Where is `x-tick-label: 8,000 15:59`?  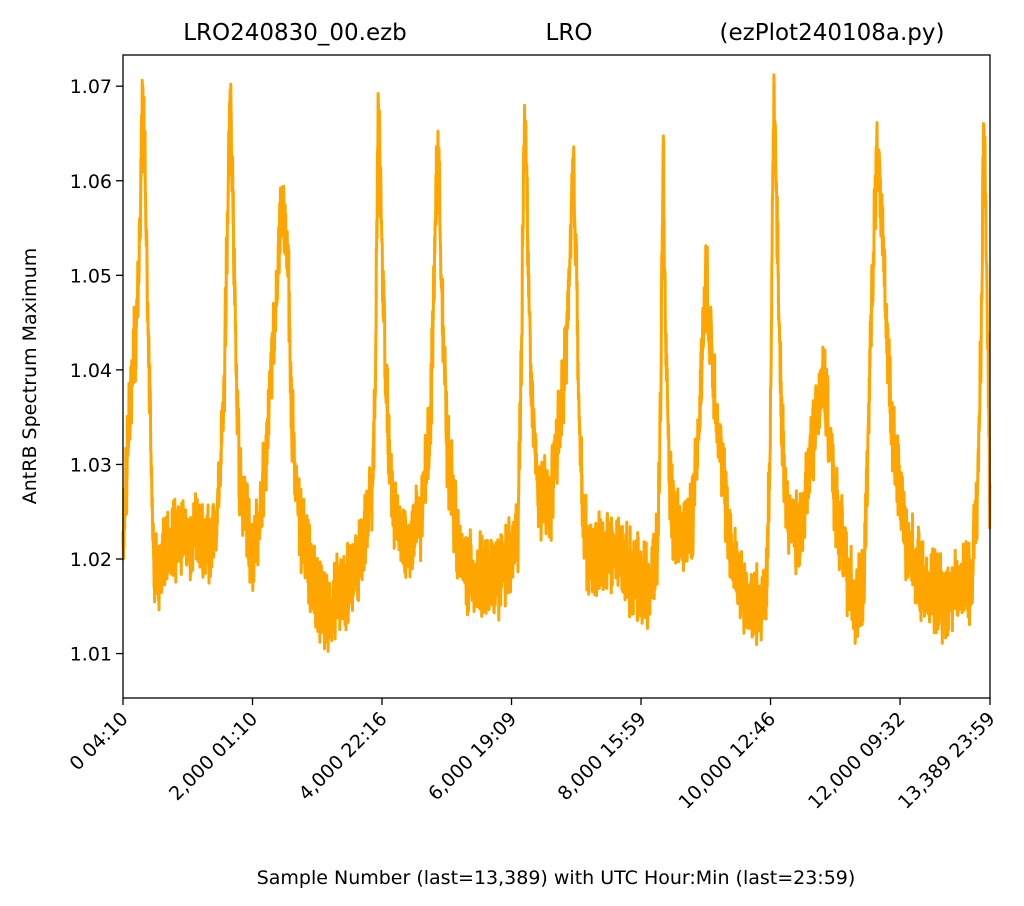
x-tick-label: 8,000 15:59 is located at coordinates (602, 756).